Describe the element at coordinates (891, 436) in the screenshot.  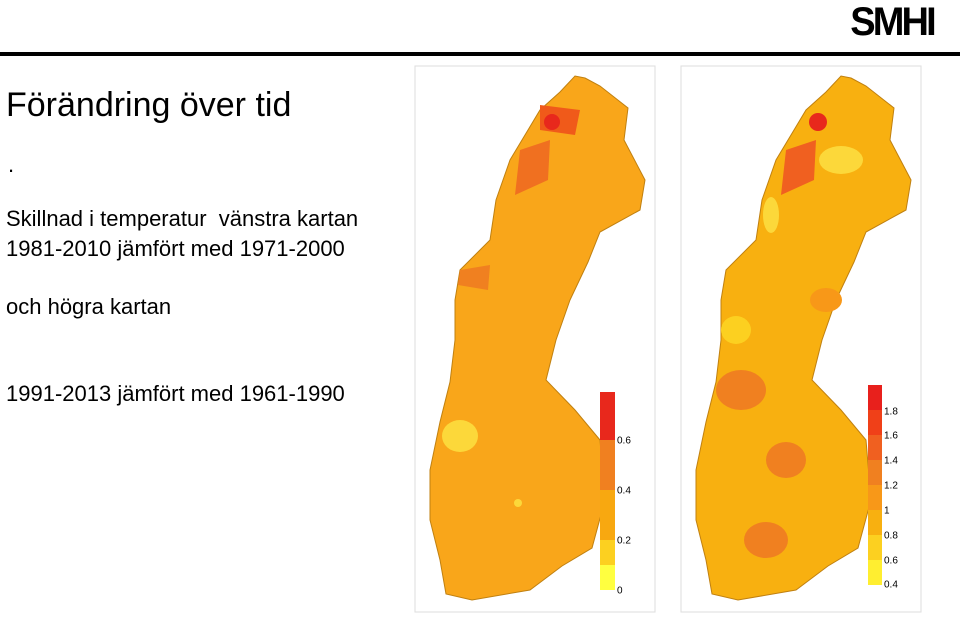
I see `legend-label: 1.6` at that location.